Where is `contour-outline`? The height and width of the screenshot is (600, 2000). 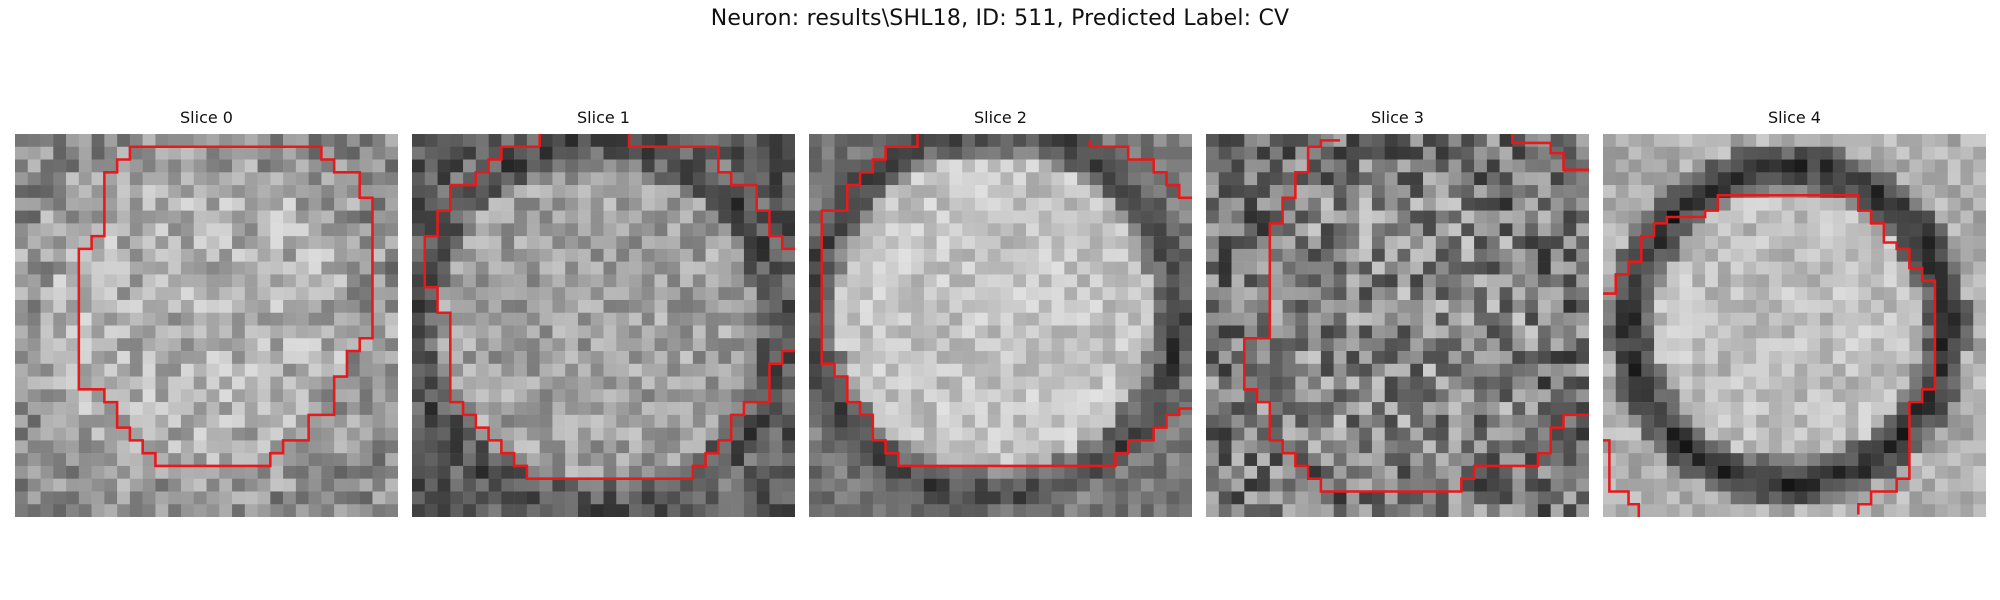
contour-outline is located at coordinates (1416, 313).